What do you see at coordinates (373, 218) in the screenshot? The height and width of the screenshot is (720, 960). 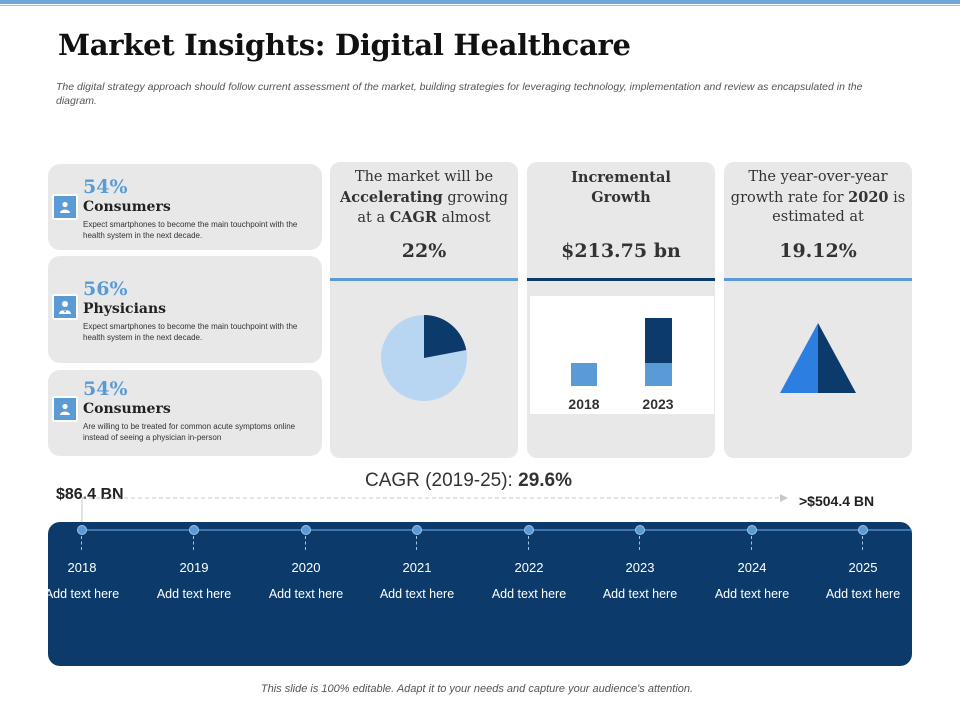 I see `panel-text-line: at a` at bounding box center [373, 218].